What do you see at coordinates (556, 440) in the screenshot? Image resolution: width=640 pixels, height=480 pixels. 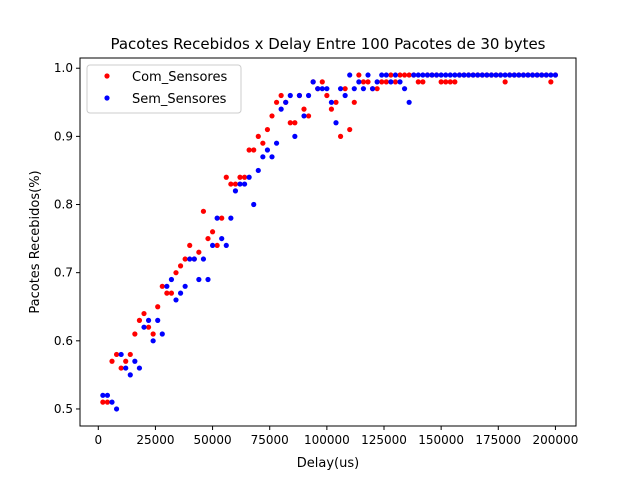 I see `x-tick-label: 200000` at bounding box center [556, 440].